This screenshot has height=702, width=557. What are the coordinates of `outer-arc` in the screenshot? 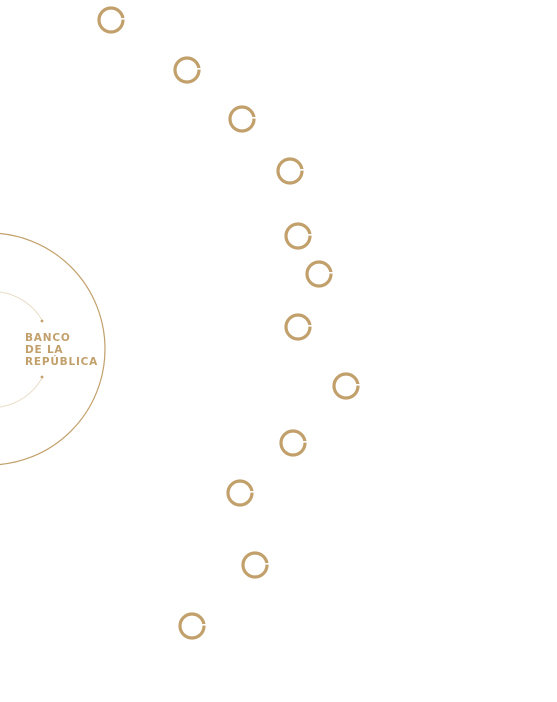 It's located at (53, 349).